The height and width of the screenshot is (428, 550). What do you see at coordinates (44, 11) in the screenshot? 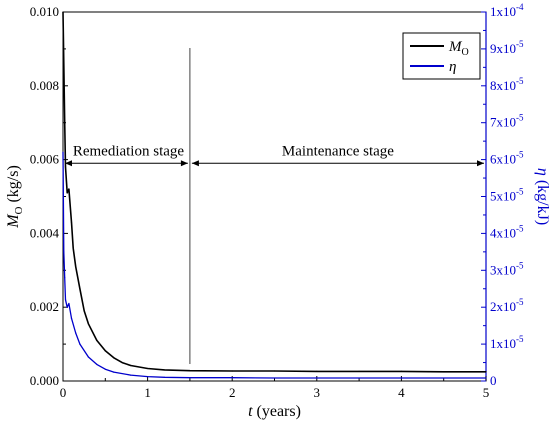
I see `left-tick-label: 0.010` at bounding box center [44, 11].